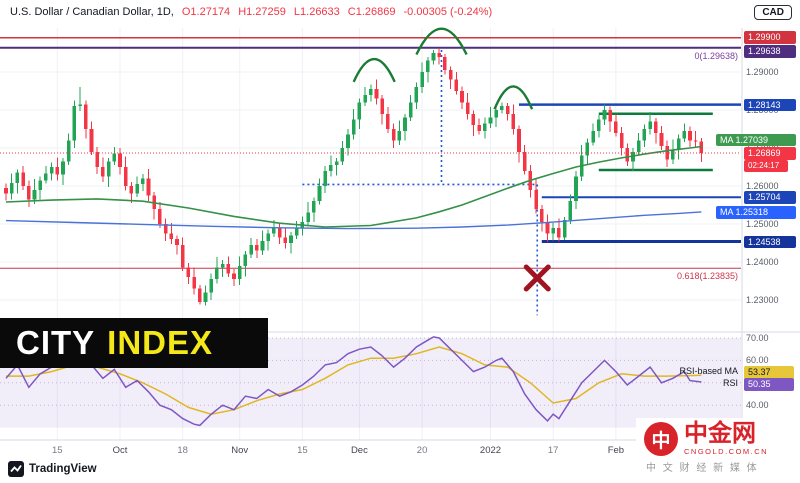 Image resolution: width=800 pixels, height=483 pixels. What do you see at coordinates (443, 68) in the screenshot?
I see `arc-annotations` at bounding box center [443, 68].